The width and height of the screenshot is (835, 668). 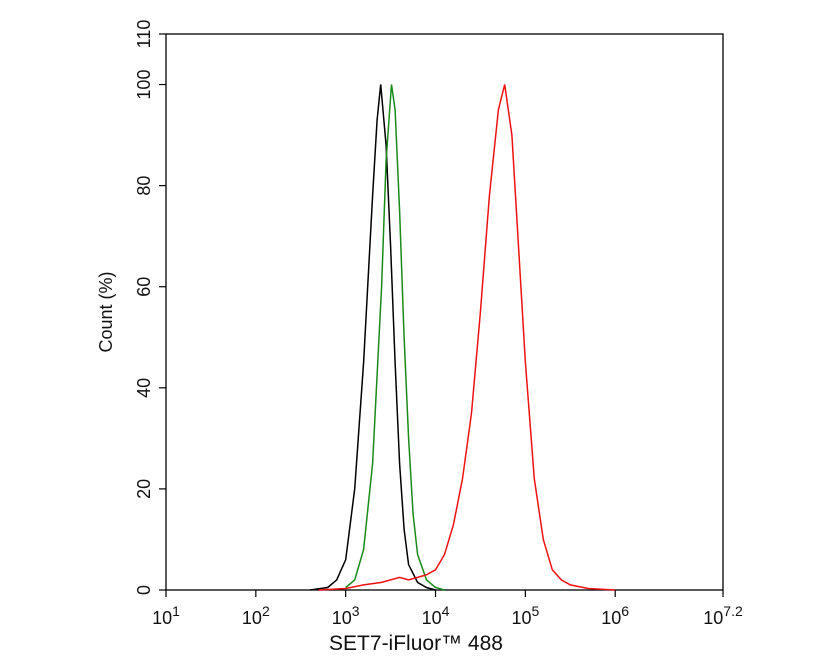 I want to click on x-tick-label: 10⁴, so click(x=436, y=615).